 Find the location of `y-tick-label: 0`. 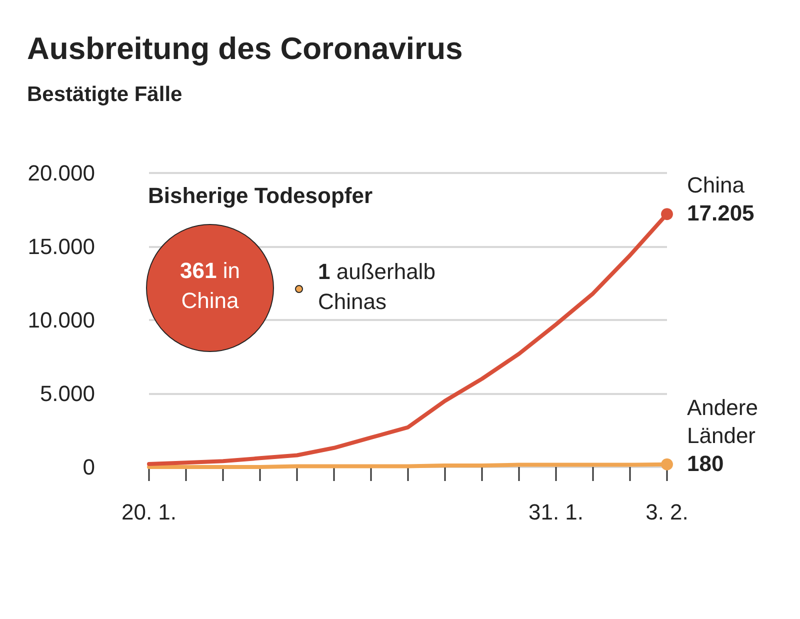

y-tick-label: 0 is located at coordinates (88, 467).